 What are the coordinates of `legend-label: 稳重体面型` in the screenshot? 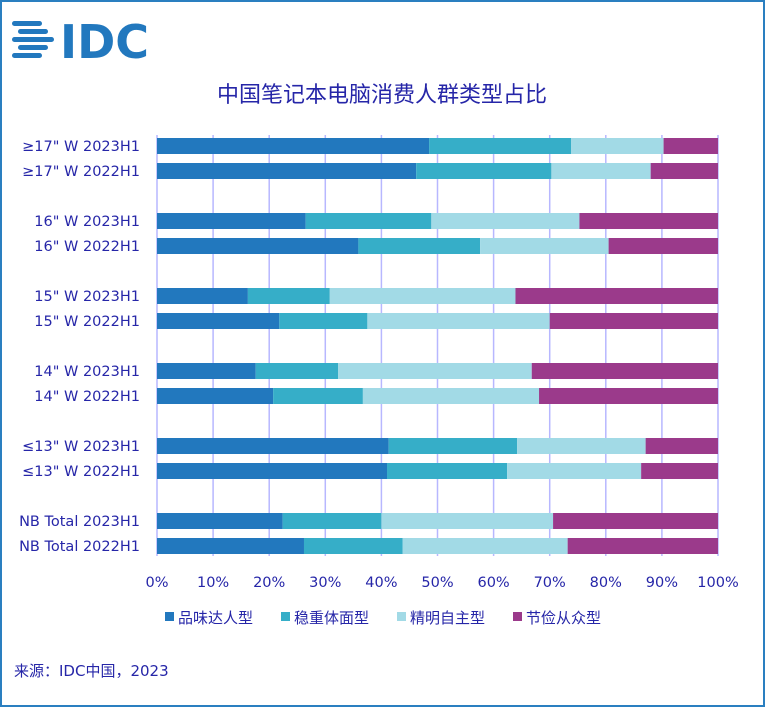 It's located at (331, 618).